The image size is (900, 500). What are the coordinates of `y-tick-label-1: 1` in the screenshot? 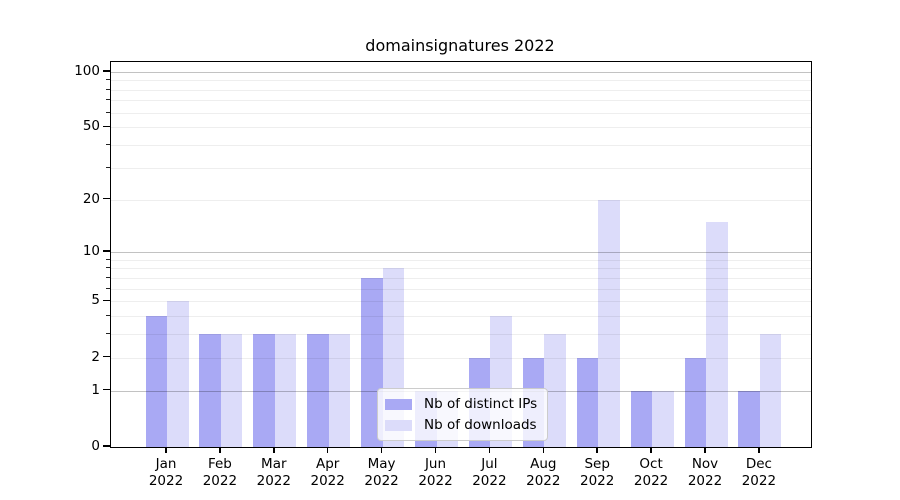 It's located at (95, 389).